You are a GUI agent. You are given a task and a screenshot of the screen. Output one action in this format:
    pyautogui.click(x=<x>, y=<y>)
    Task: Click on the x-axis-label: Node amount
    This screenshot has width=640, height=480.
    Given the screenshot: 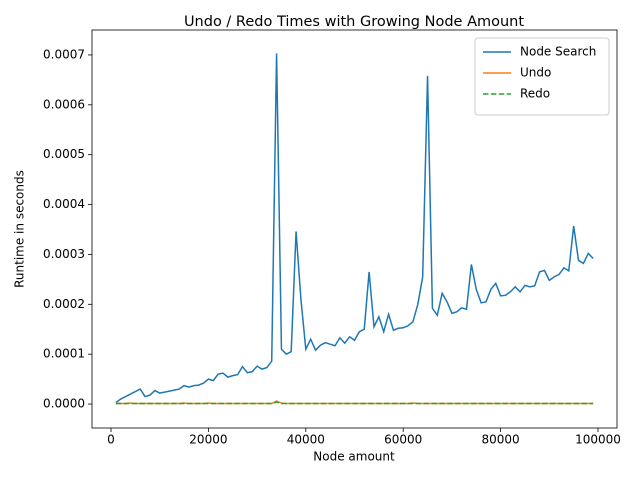 What is the action you would take?
    pyautogui.click(x=354, y=457)
    